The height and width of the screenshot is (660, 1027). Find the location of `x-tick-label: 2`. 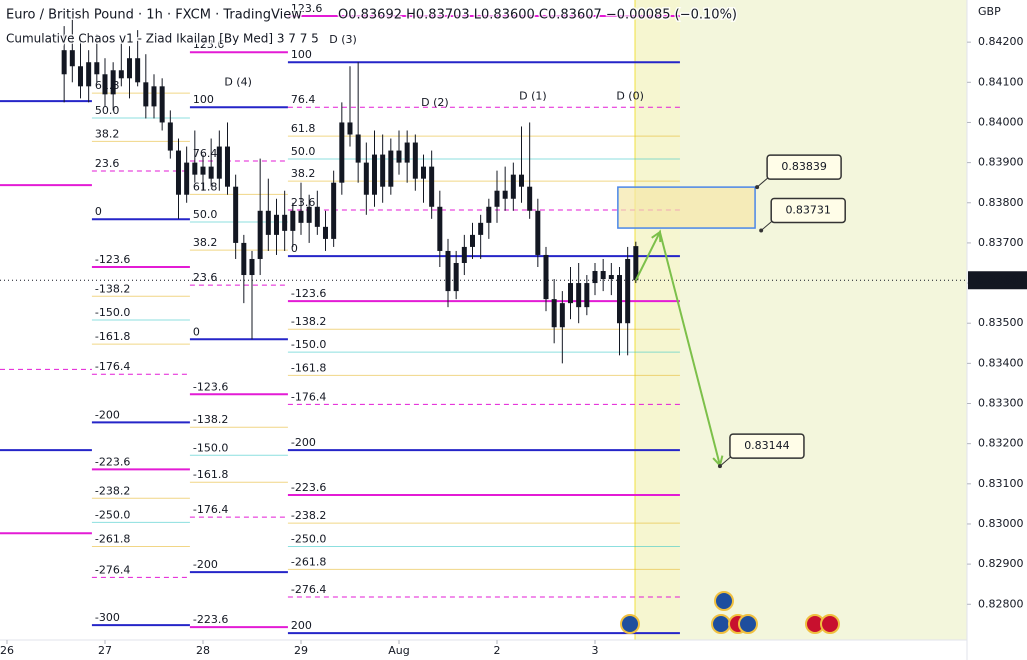

x-tick-label: 2 is located at coordinates (496, 650).